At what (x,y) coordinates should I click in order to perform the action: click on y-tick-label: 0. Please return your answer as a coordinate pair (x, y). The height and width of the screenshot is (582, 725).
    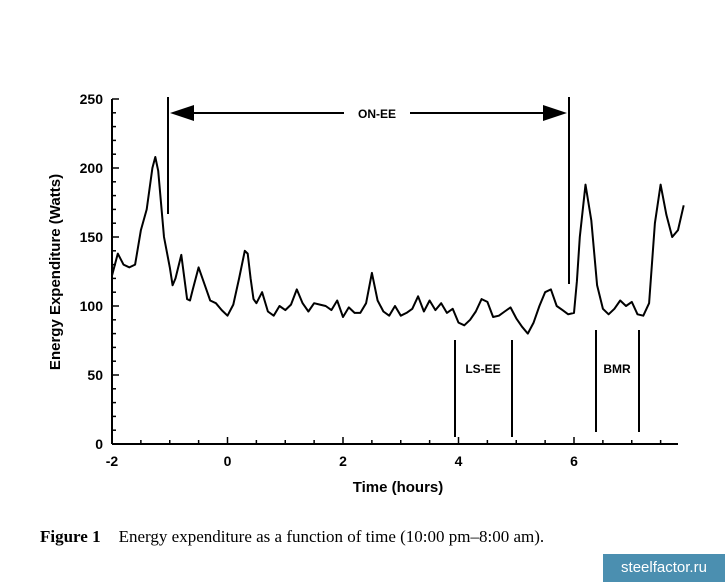
    Looking at the image, I should click on (99, 444).